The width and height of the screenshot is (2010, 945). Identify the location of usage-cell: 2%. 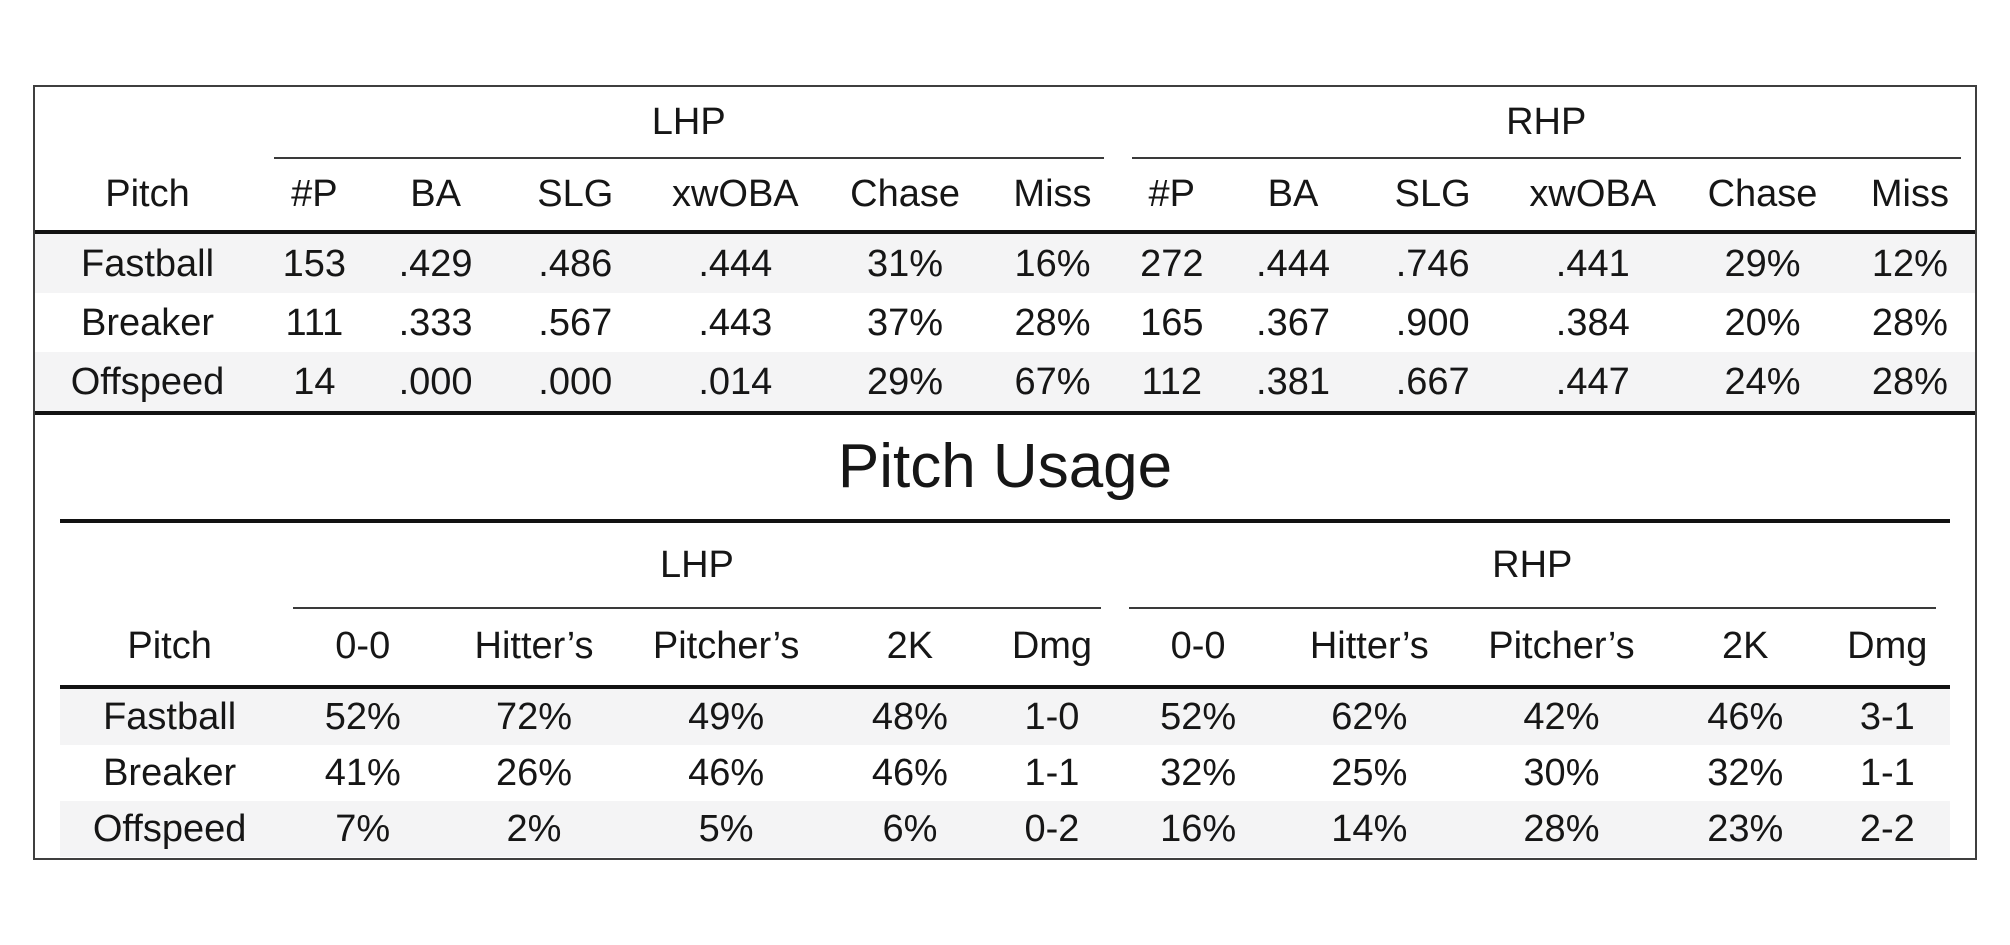
(534, 829).